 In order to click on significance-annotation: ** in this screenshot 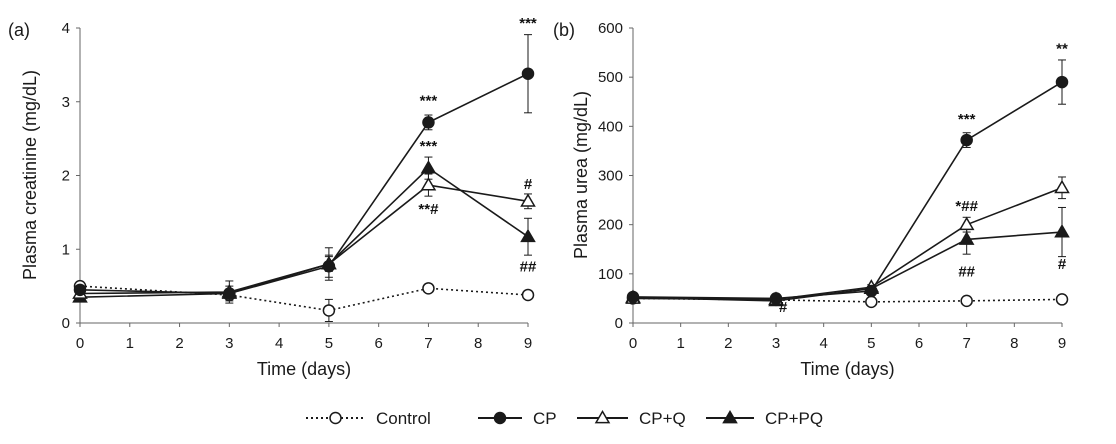, I will do `click(1062, 49)`.